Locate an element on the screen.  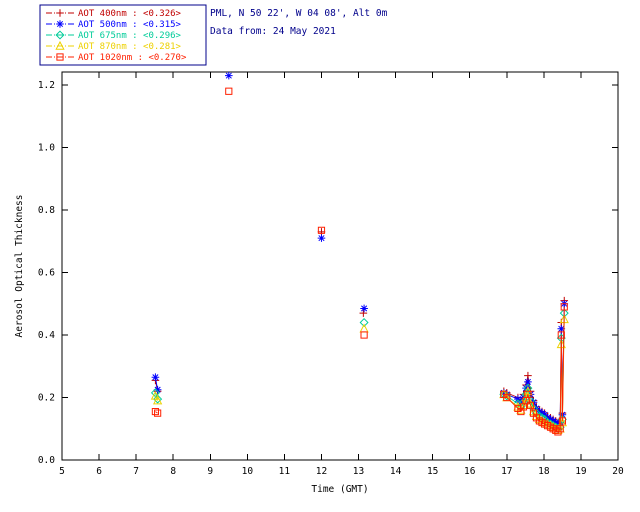
legend-entry-aot-870nm: AOT 870nm : <0.281> is located at coordinates (114, 46).